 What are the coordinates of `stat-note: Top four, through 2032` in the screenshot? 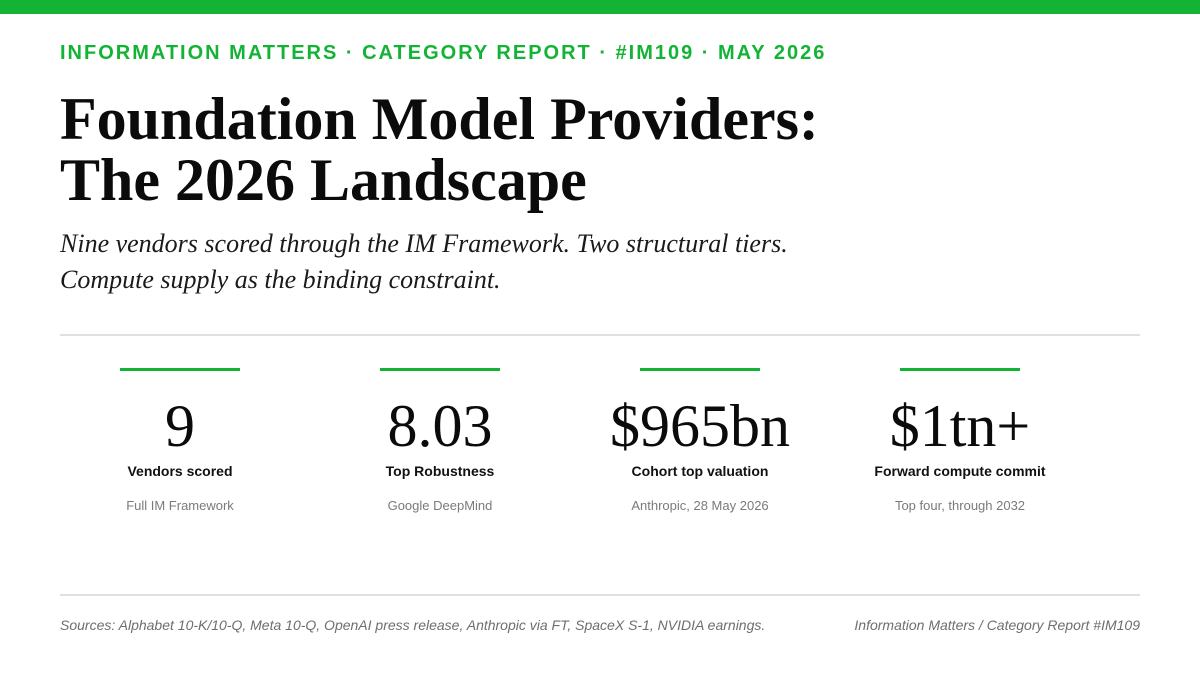 It's located at (960, 505).